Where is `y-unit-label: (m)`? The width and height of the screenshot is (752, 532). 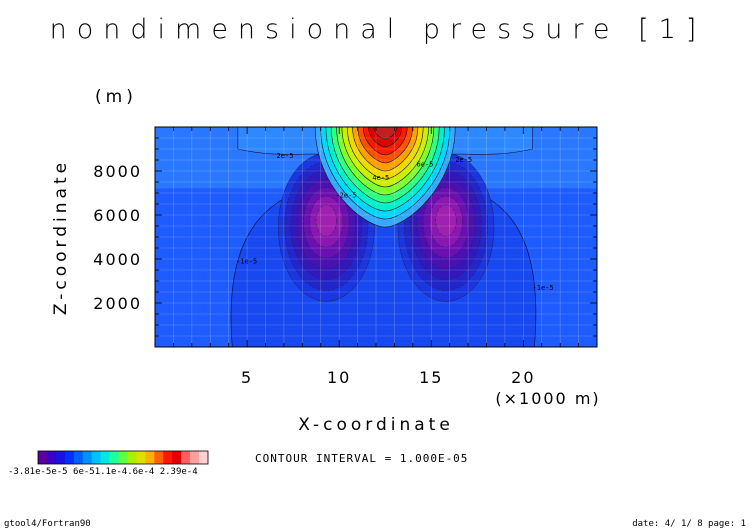
y-unit-label: (m) is located at coordinates (116, 97).